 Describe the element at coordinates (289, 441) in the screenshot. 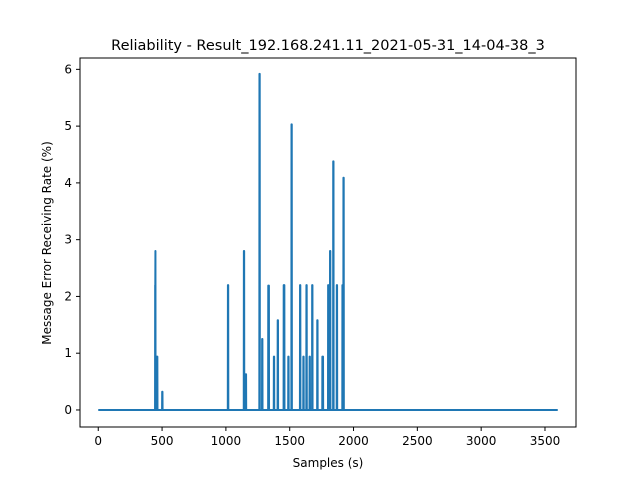

I see `x-tick-label: 1500` at that location.